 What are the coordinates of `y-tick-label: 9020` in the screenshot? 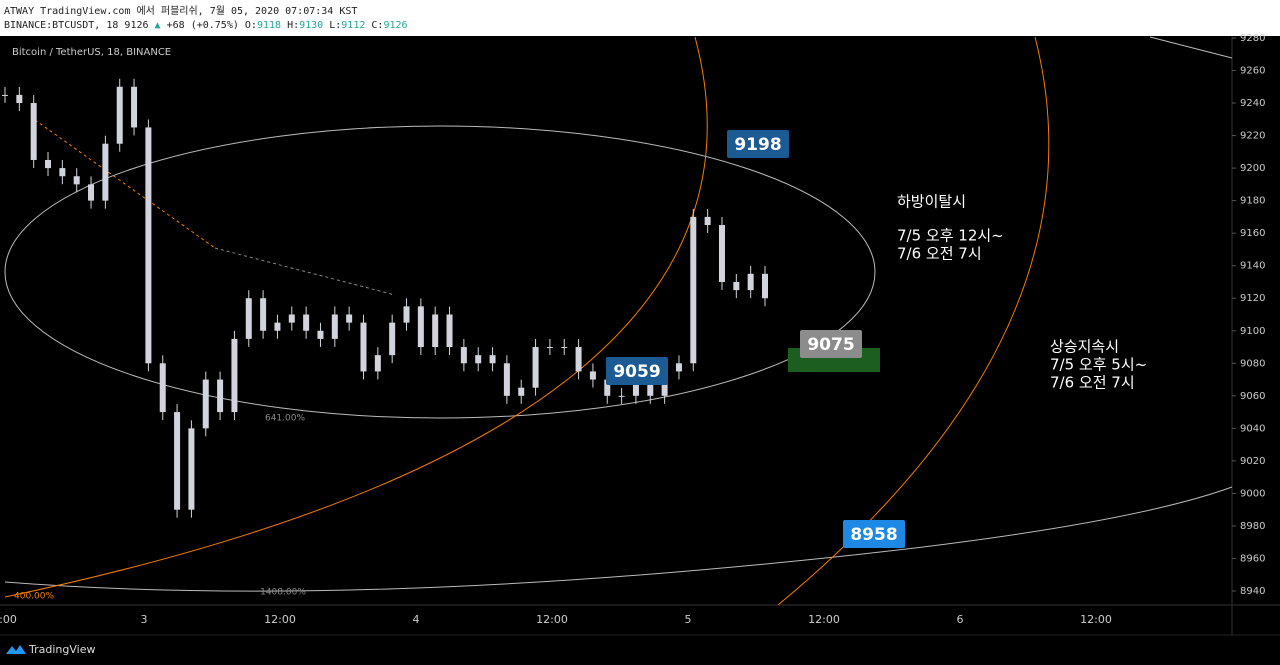 It's located at (1252, 461).